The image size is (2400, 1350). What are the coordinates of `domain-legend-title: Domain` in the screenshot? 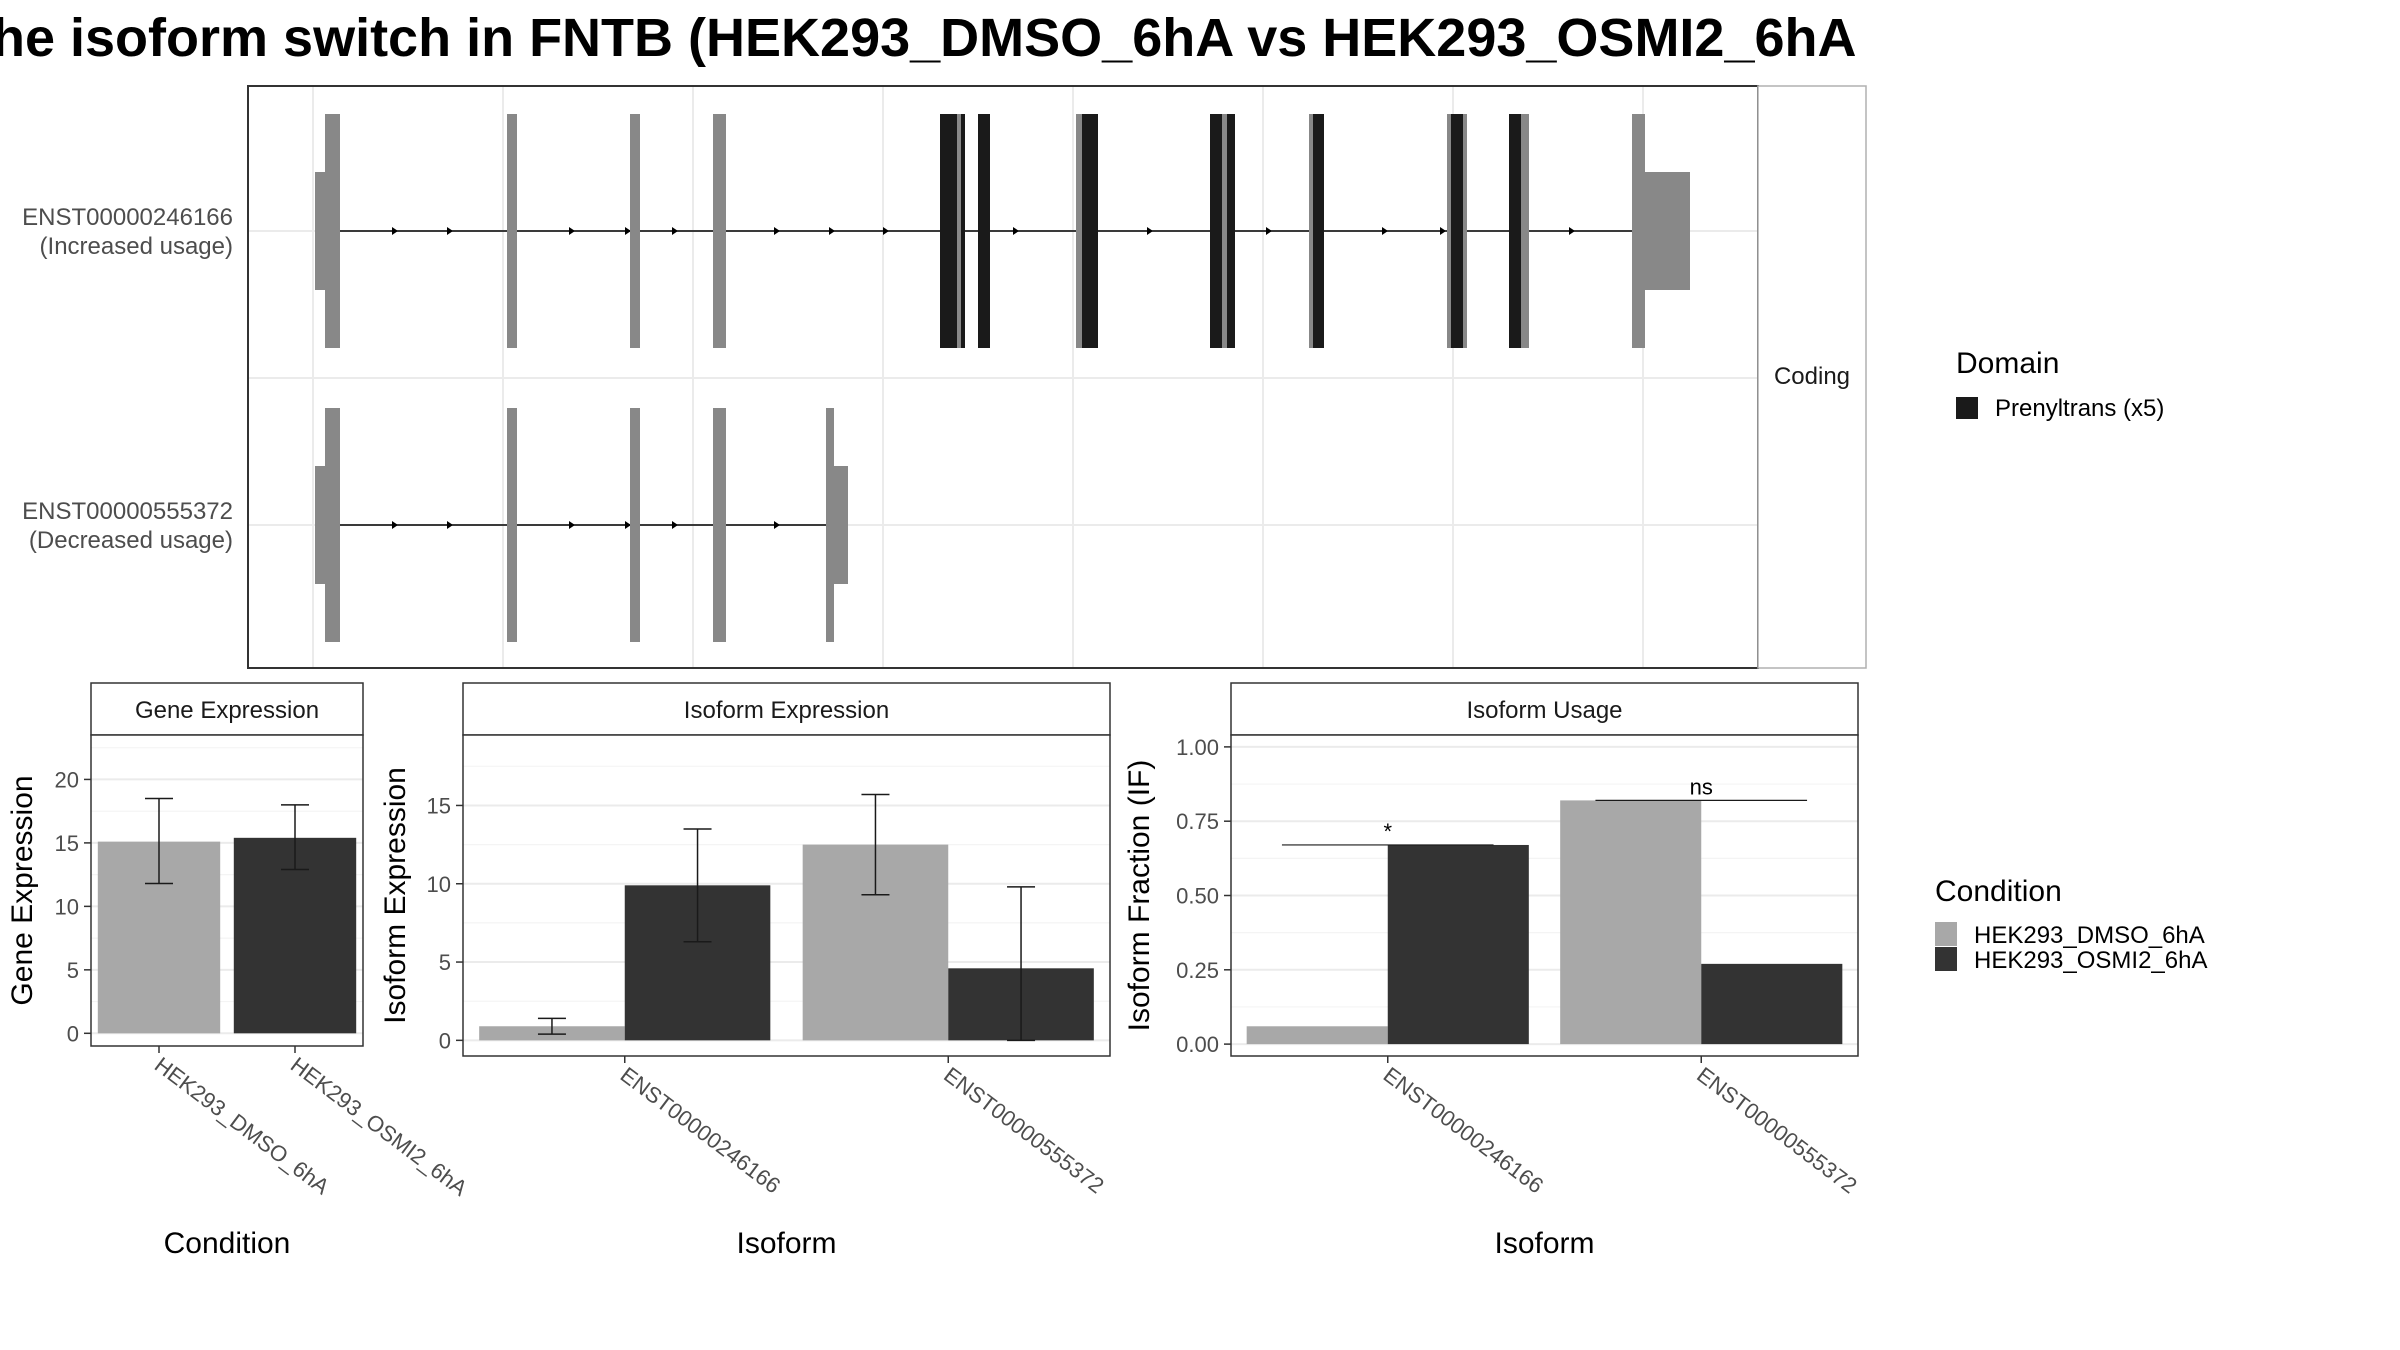 It's located at (2007, 363).